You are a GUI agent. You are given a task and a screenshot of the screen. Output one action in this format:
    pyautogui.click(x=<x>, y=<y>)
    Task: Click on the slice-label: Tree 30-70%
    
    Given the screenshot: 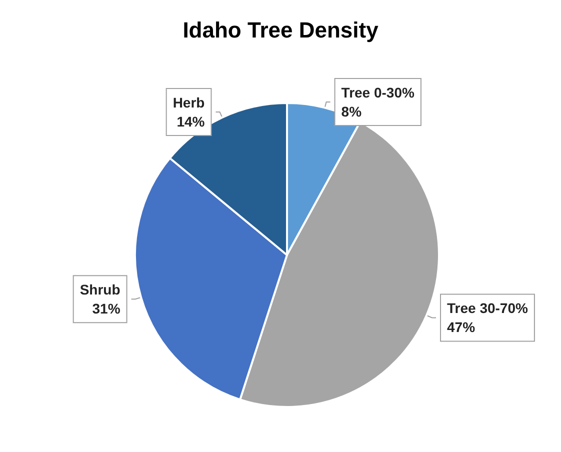 What is the action you would take?
    pyautogui.click(x=487, y=308)
    